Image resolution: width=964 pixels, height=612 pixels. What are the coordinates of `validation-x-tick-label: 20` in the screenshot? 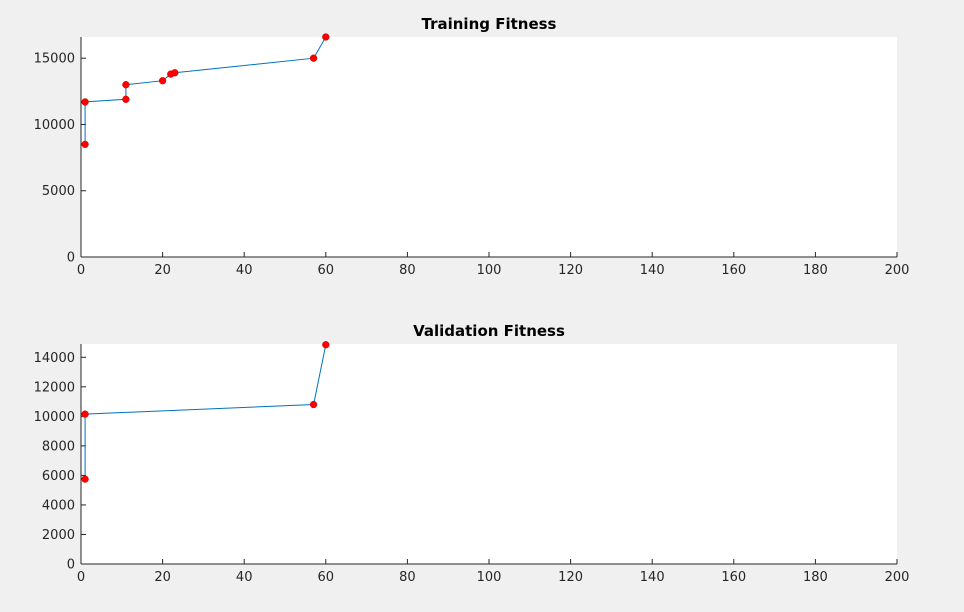 It's located at (162, 577).